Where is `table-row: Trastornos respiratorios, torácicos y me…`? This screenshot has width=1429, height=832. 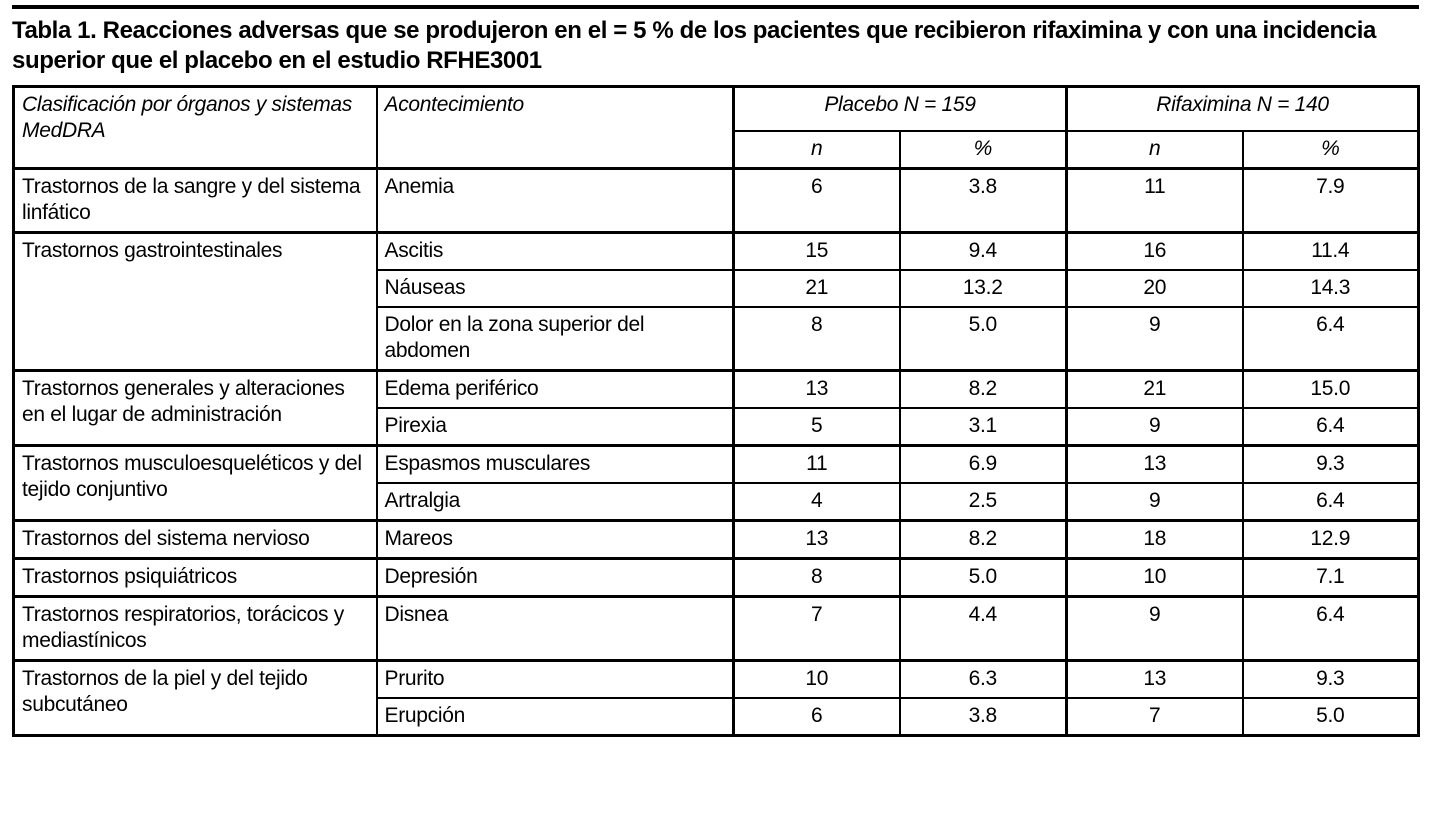
table-row: Trastornos respiratorios, torácicos y me… is located at coordinates (716, 627).